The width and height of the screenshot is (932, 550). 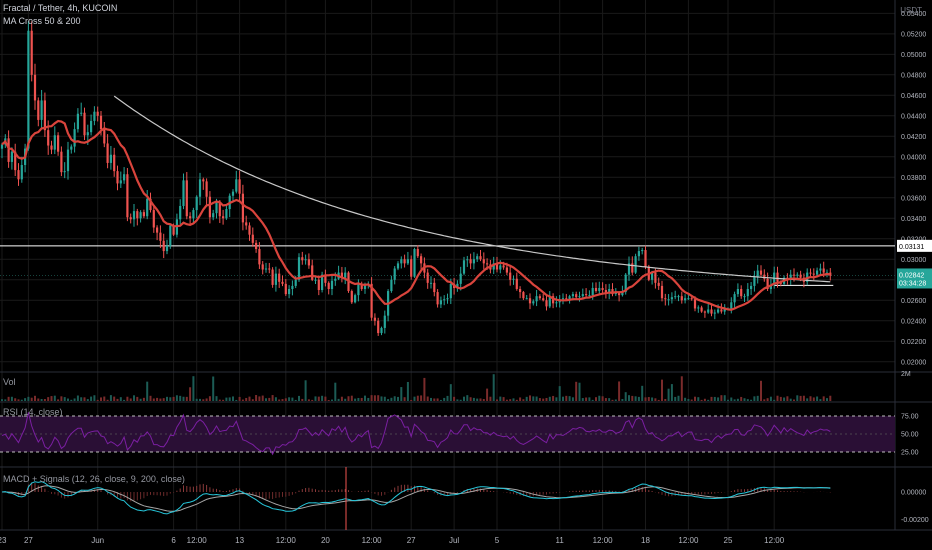 What do you see at coordinates (915, 520) in the screenshot?
I see `macd-tick-label: -0.00200` at bounding box center [915, 520].